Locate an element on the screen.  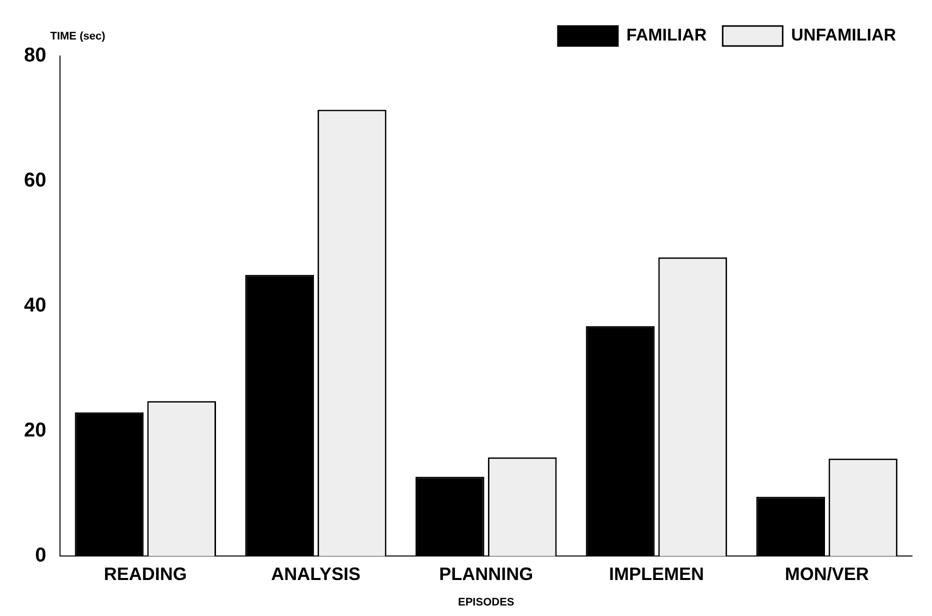
x-tick-label: ANALYSIS is located at coordinates (315, 574).